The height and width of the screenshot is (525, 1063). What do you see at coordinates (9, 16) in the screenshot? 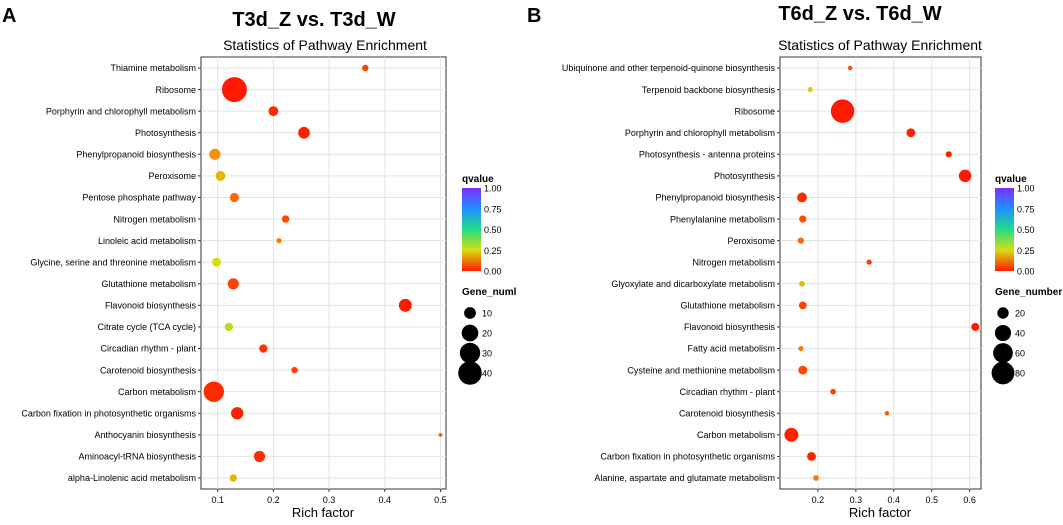
I see `panel-letter: A` at bounding box center [9, 16].